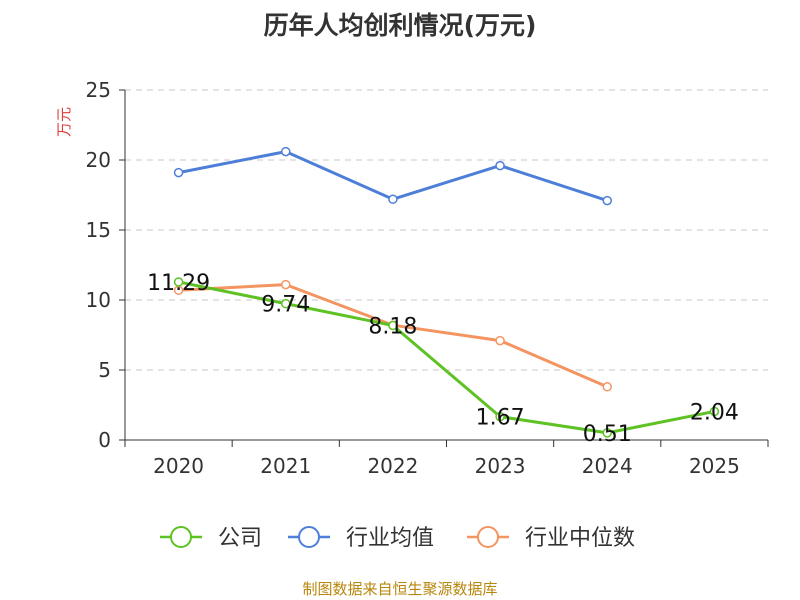 This screenshot has height=600, width=800. Describe the element at coordinates (104, 370) in the screenshot. I see `y-tick-label: 5` at that location.